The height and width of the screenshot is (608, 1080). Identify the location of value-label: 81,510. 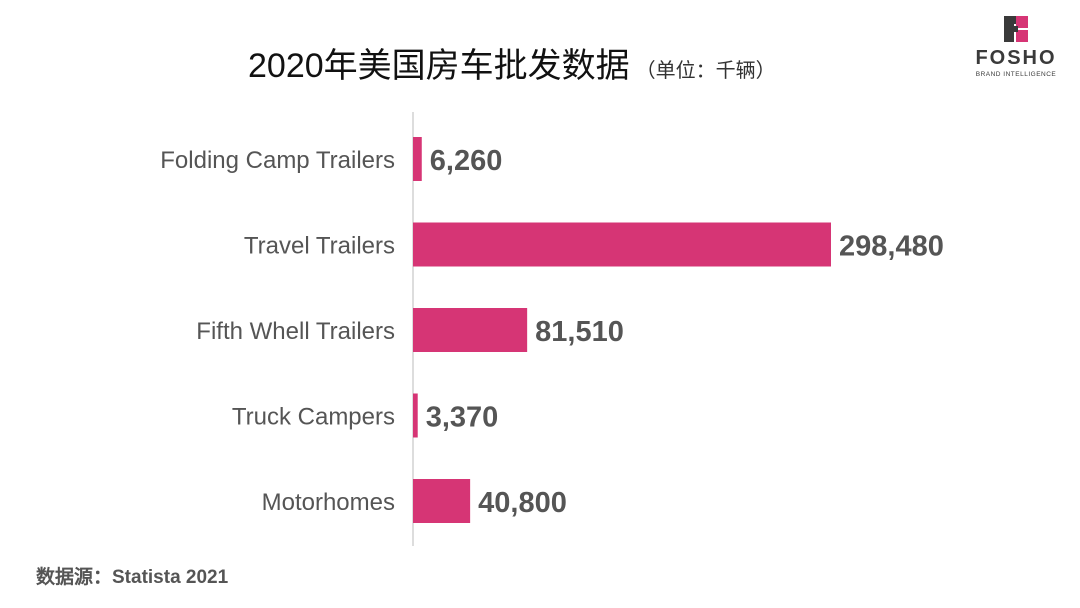
(579, 332).